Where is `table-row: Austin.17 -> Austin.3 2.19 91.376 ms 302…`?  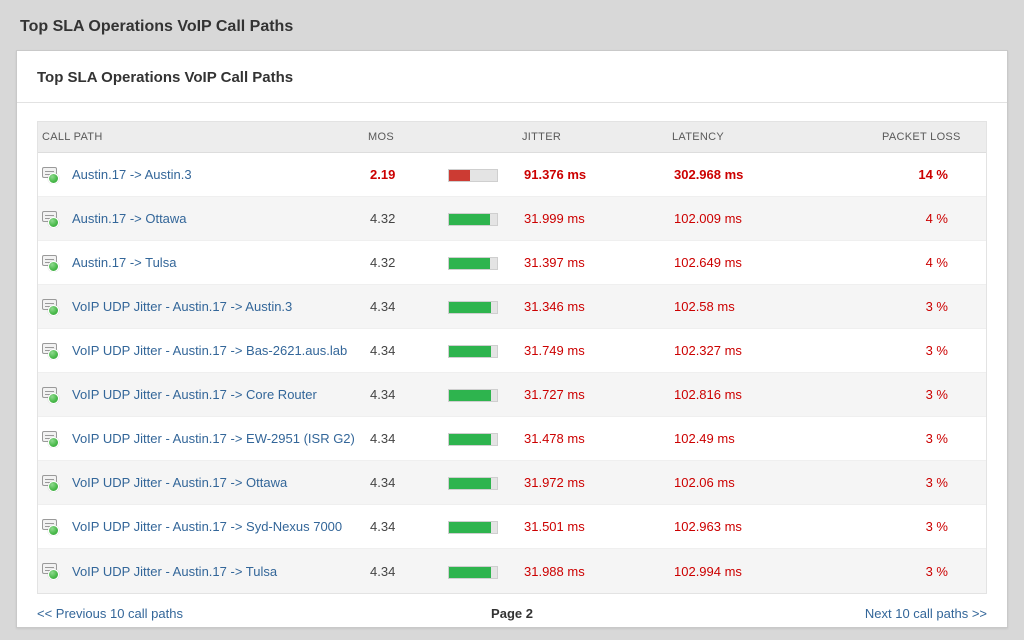
table-row: Austin.17 -> Austin.3 2.19 91.376 ms 302… is located at coordinates (512, 175).